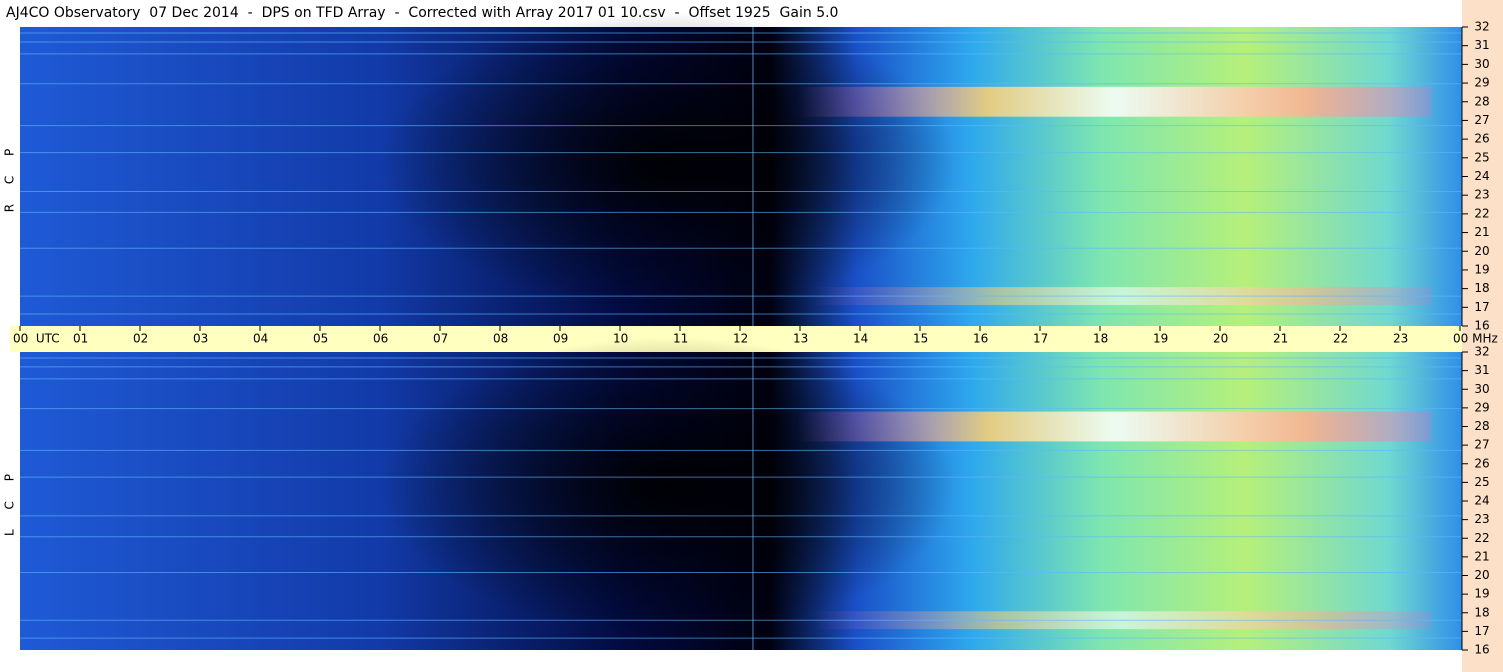 Image resolution: width=1503 pixels, height=672 pixels. I want to click on x-tick-label: 01, so click(80, 339).